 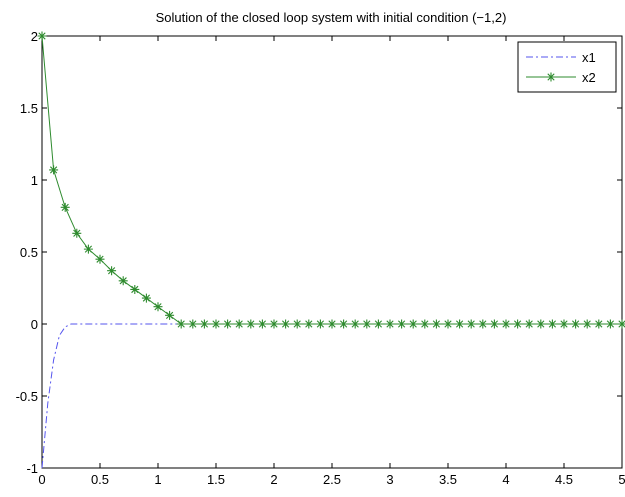 I want to click on x-tick-label: 4, so click(x=505, y=479).